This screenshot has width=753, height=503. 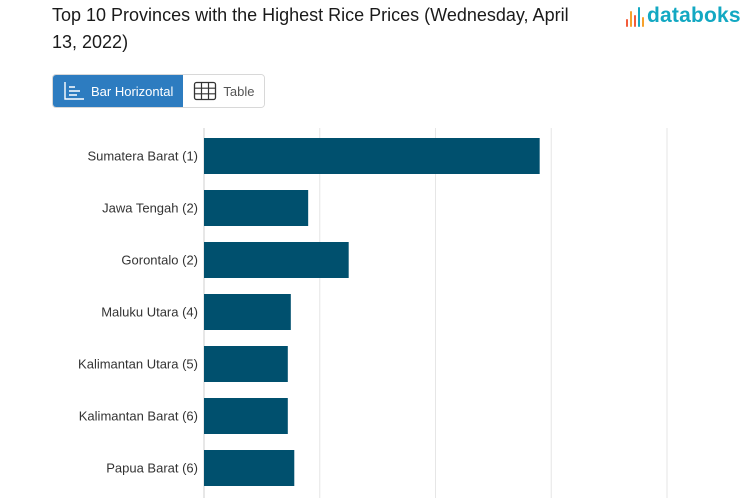 I want to click on category-tick-label: Maluku Utara (4), so click(x=149, y=312).